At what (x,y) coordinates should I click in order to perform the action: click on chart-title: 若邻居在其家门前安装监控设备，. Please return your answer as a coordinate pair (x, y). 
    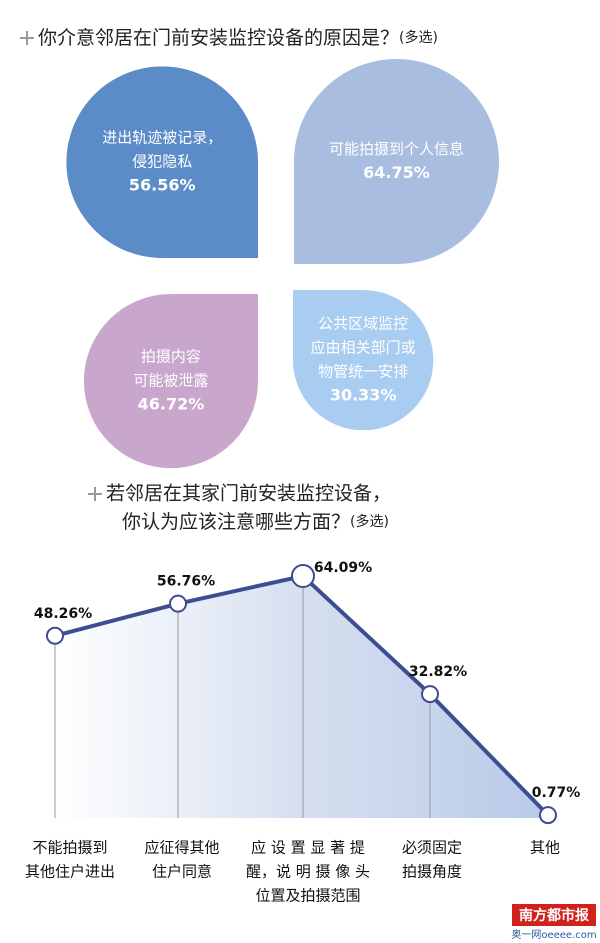
    Looking at the image, I should click on (248, 494).